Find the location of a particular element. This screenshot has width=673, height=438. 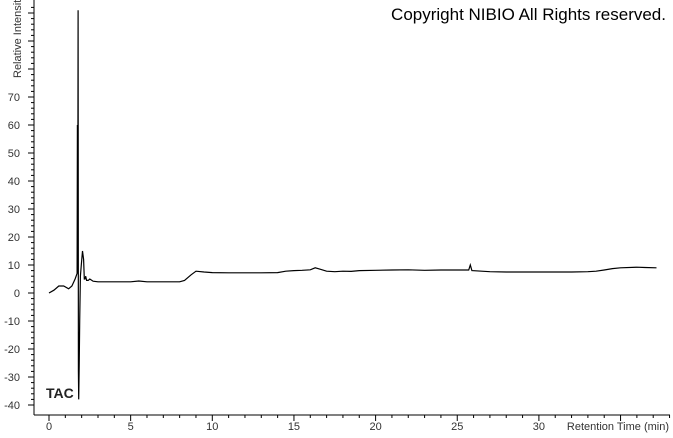

y-tick-label: -30 is located at coordinates (12, 378).